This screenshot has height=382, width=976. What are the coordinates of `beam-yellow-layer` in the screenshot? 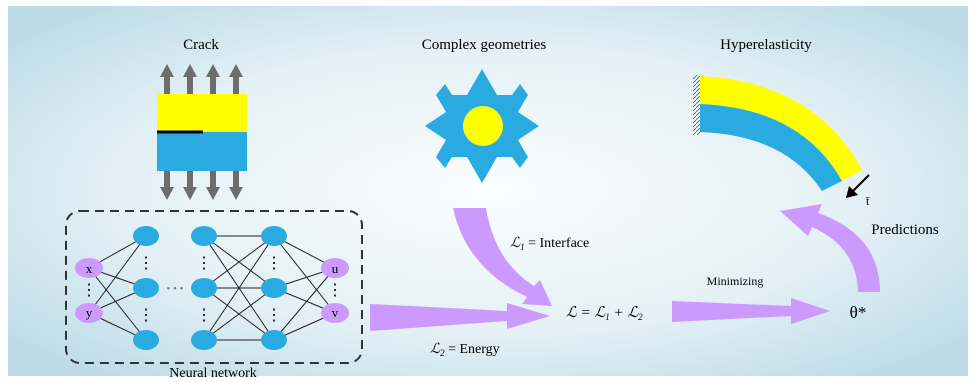 It's located at (781, 128).